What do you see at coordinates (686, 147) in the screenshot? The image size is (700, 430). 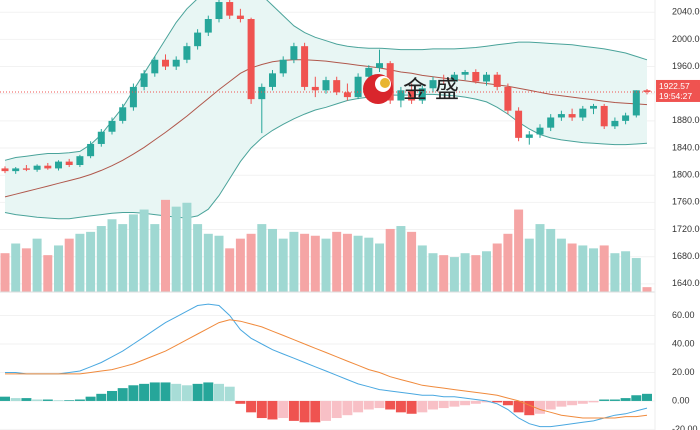 I see `y-tick-label: 1840.00` at bounding box center [686, 147].